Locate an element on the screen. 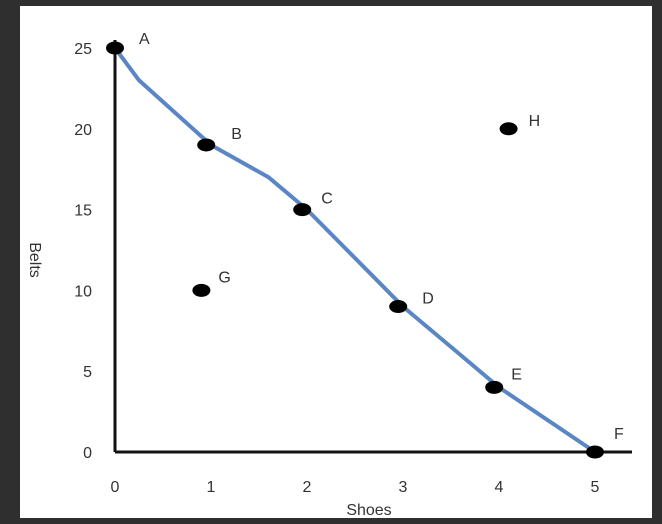 The image size is (662, 524). point-f-marker is located at coordinates (595, 452).